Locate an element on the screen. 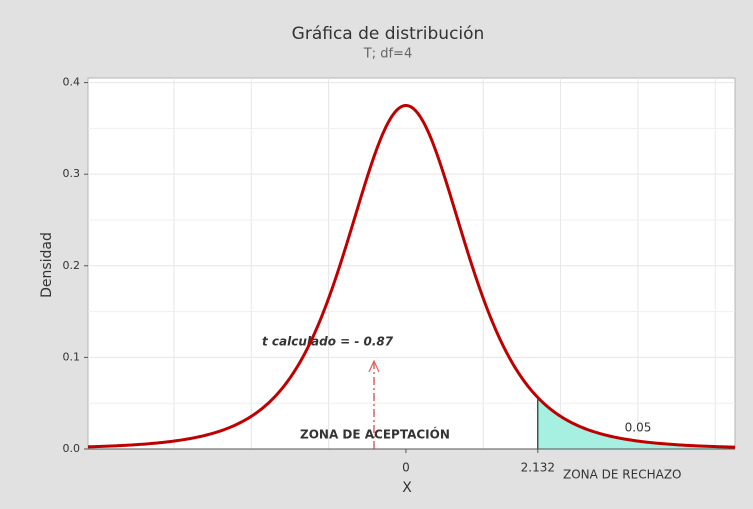 Image resolution: width=753 pixels, height=509 pixels. x-tick-label: 2.132 is located at coordinates (538, 468).